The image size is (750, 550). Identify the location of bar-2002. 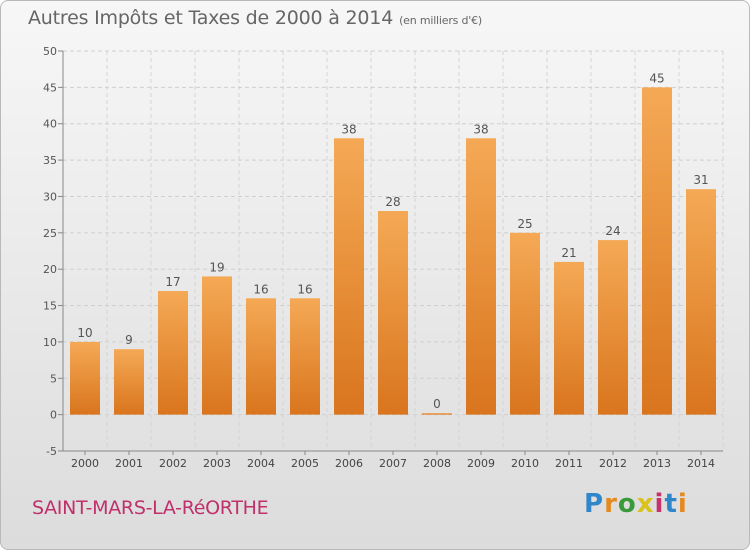
(173, 353).